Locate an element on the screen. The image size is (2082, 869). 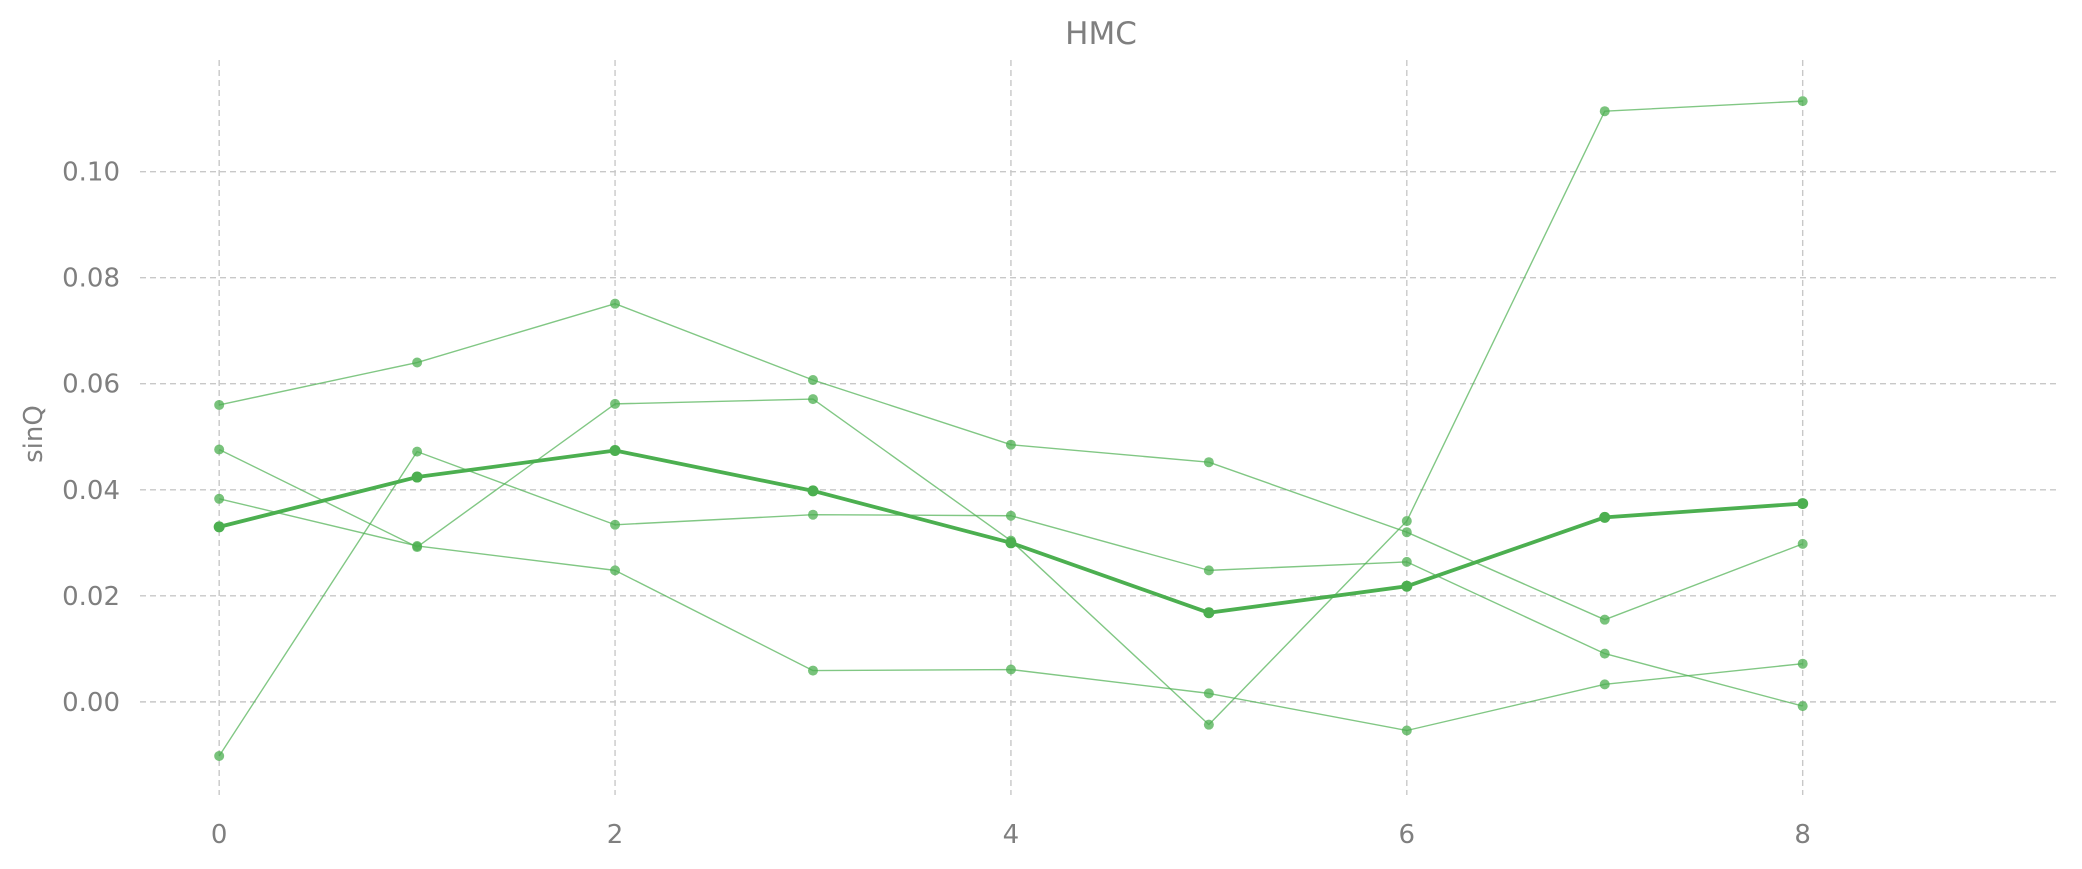
y-tick-label: 0.04 is located at coordinates (91, 491).